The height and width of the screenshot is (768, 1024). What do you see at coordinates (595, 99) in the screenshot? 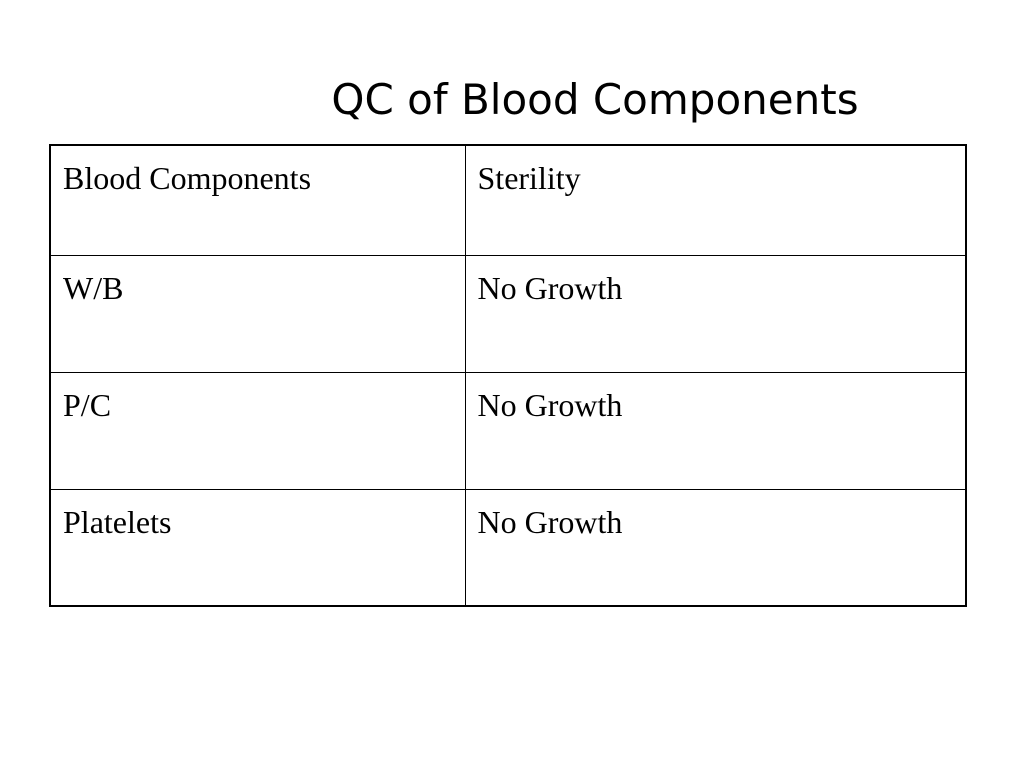
I see `slide-title: QC of Blood Components` at bounding box center [595, 99].